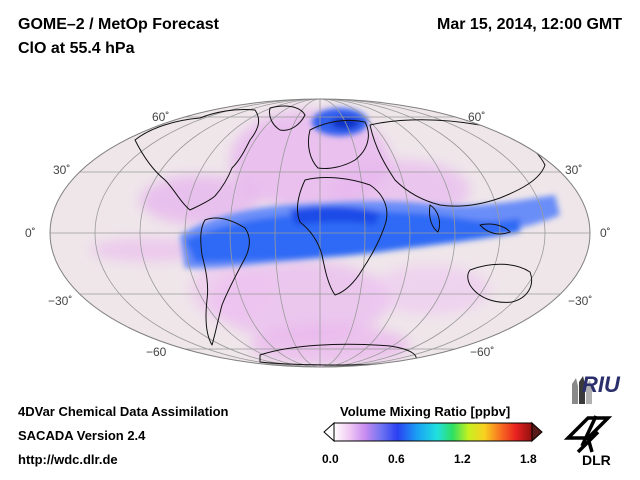  Describe the element at coordinates (329, 432) in the screenshot. I see `colorbar-min-arrow` at that location.